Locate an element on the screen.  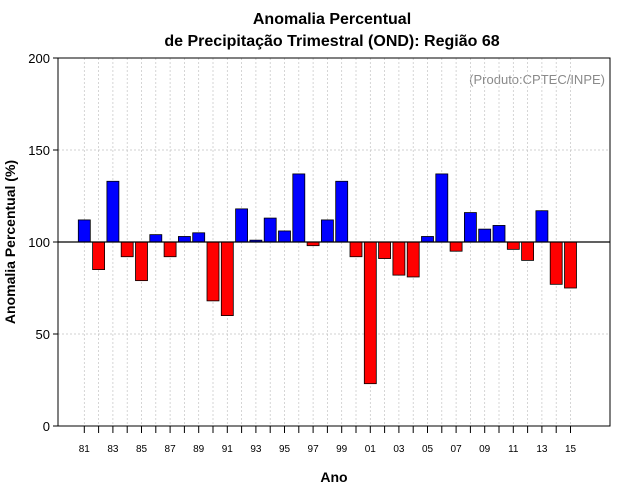
y-tick-label: 100 is located at coordinates (39, 242).